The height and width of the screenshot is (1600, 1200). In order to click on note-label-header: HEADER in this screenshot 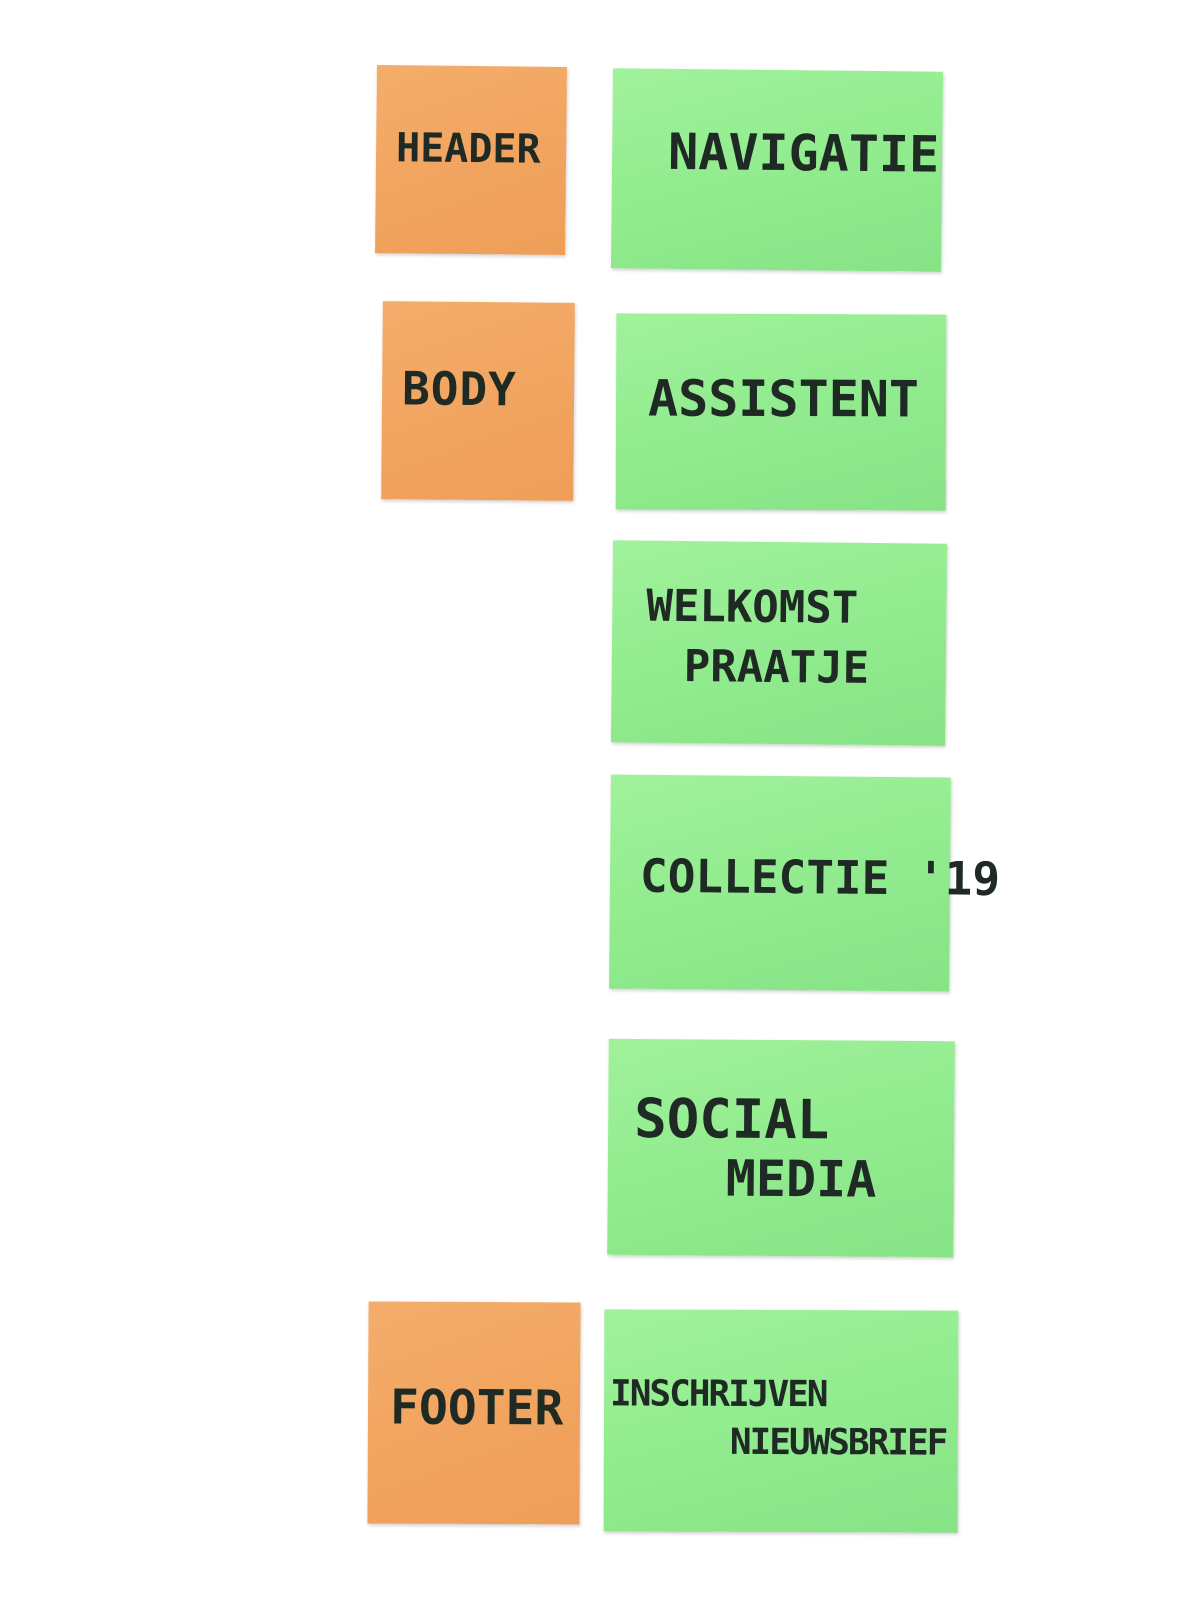, I will do `click(468, 149)`.